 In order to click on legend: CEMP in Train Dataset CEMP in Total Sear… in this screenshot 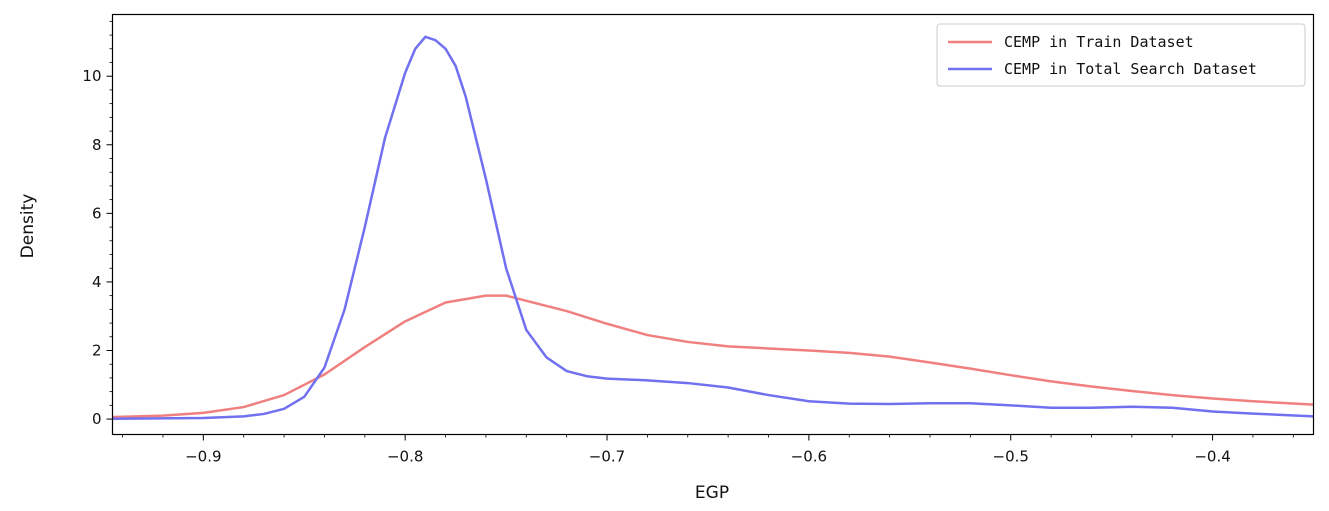, I will do `click(1121, 55)`.